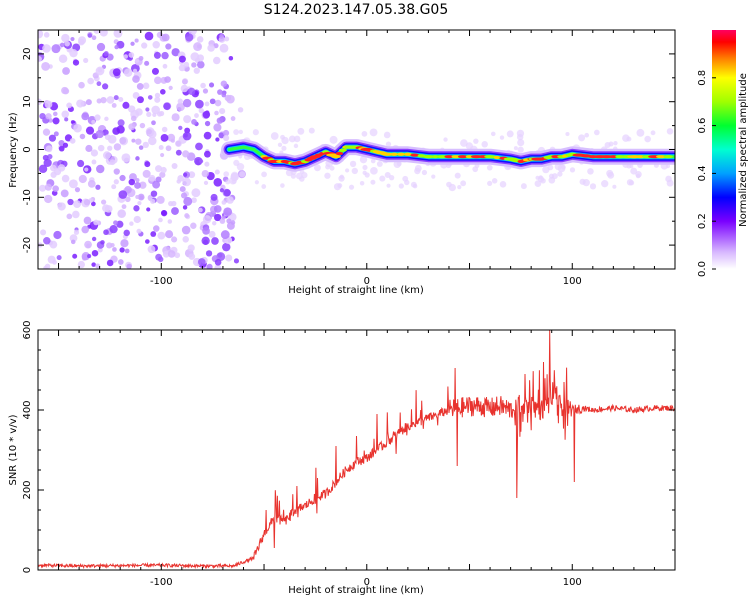  Describe the element at coordinates (572, 582) in the screenshot. I see `x-tick-label: 100` at that location.